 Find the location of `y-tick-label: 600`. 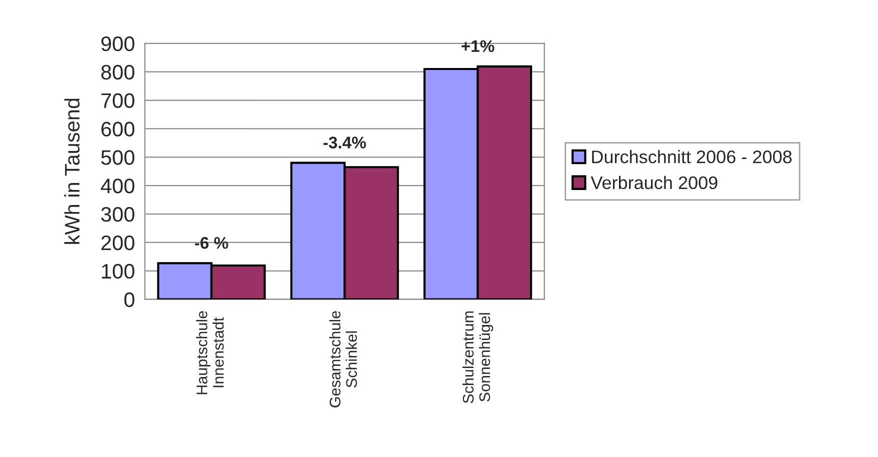

y-tick-label: 600 is located at coordinates (117, 129).